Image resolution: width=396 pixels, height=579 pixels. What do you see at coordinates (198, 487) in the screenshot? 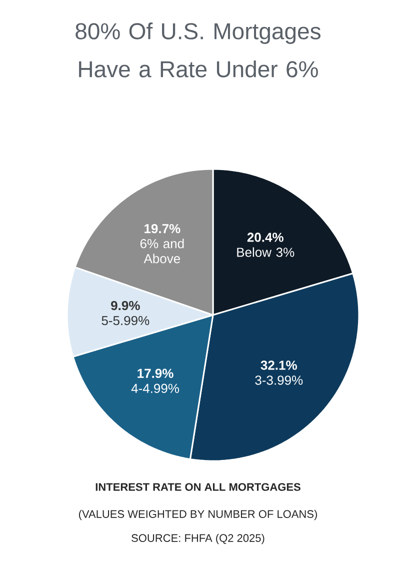
I see `text: INTEREST RATE ON ALL MORTGAGES` at bounding box center [198, 487].